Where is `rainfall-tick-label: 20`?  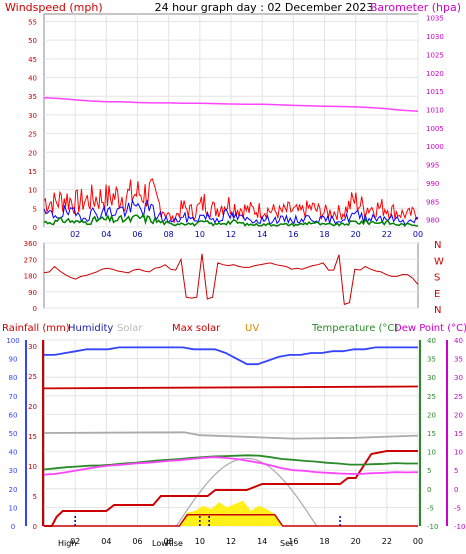 rainfall-tick-label: 20 is located at coordinates (32, 407).